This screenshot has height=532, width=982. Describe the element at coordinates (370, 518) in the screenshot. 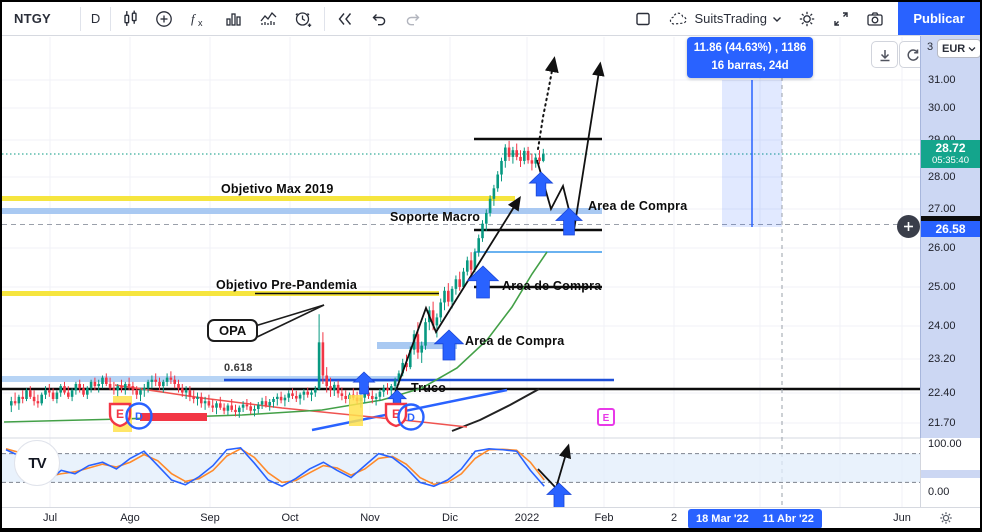

I see `time-label: Nov` at that location.